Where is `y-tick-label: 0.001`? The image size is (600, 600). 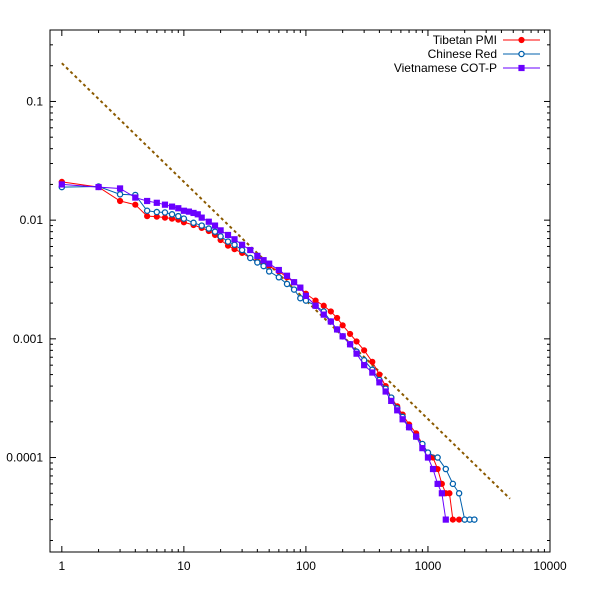 y-tick-label: 0.001 is located at coordinates (28, 339).